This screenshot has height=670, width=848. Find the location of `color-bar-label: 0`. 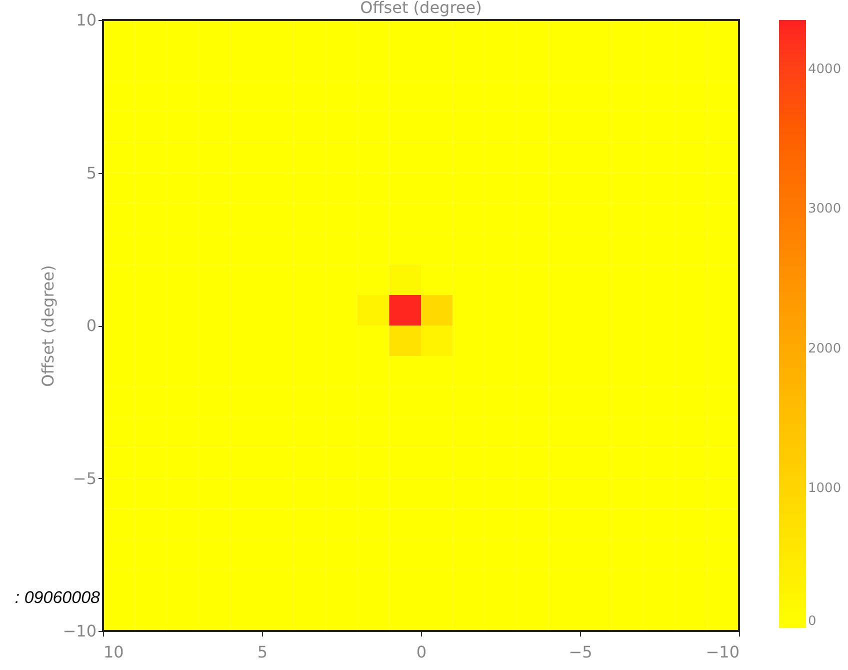

color-bar-label: 0 is located at coordinates (812, 621).